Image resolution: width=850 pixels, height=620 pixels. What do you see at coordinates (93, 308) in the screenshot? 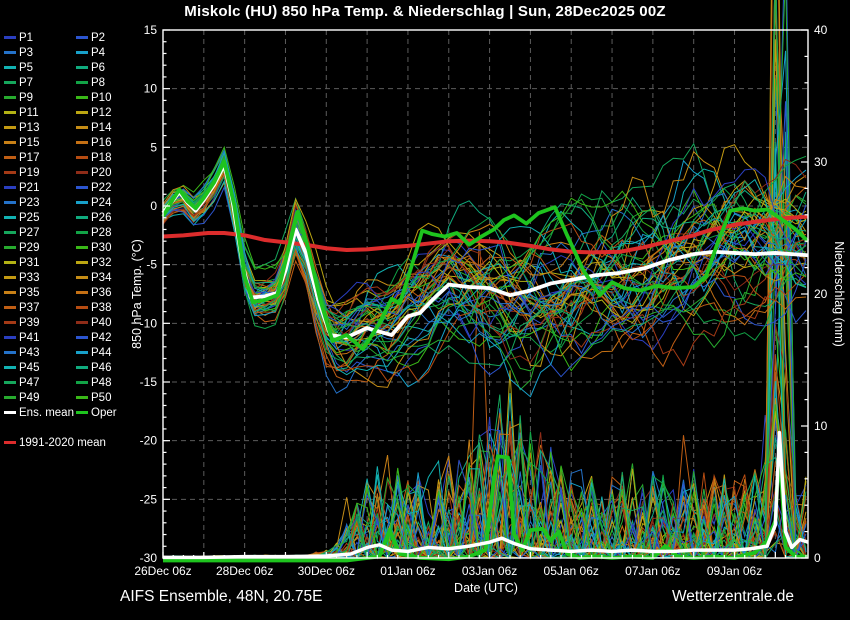
I see `legend-item-member: P38` at bounding box center [93, 308].